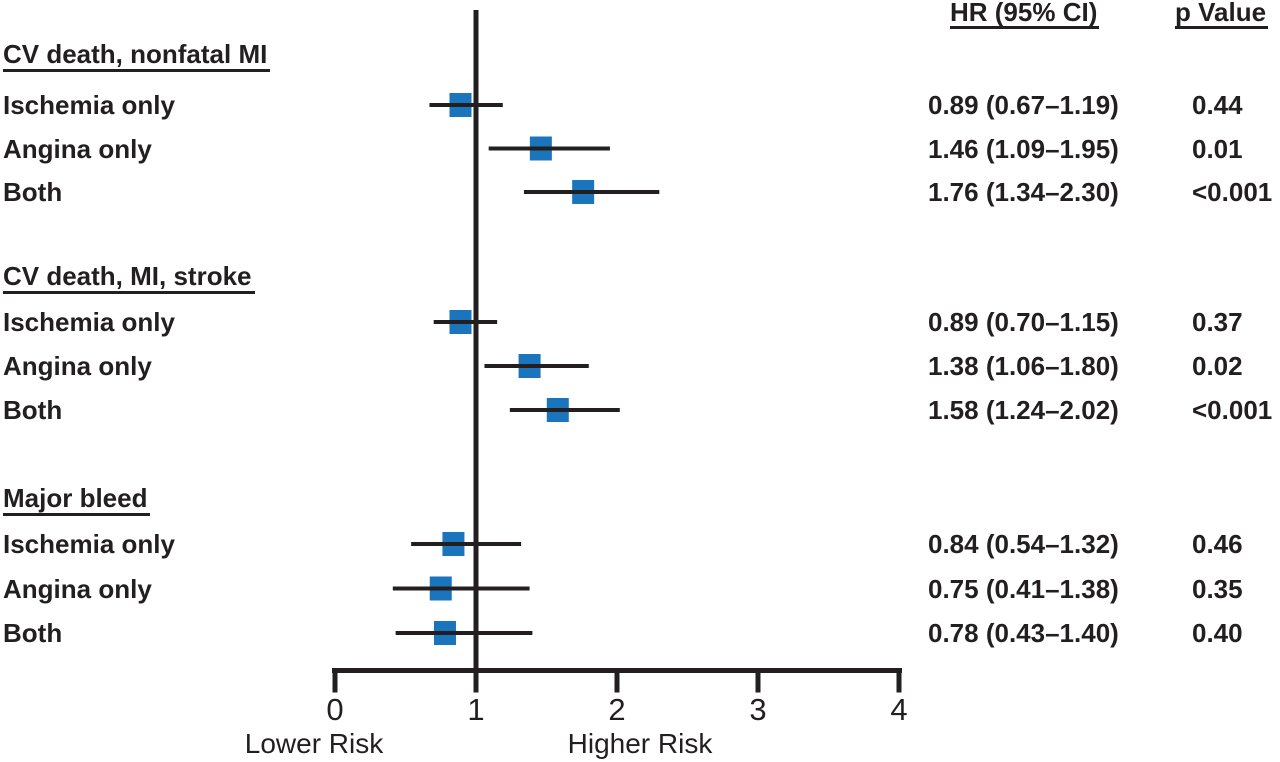 This screenshot has height=762, width=1280. What do you see at coordinates (1023, 588) in the screenshot?
I see `hr-ci-value: 0.75 (0.41–1.38)` at bounding box center [1023, 588].